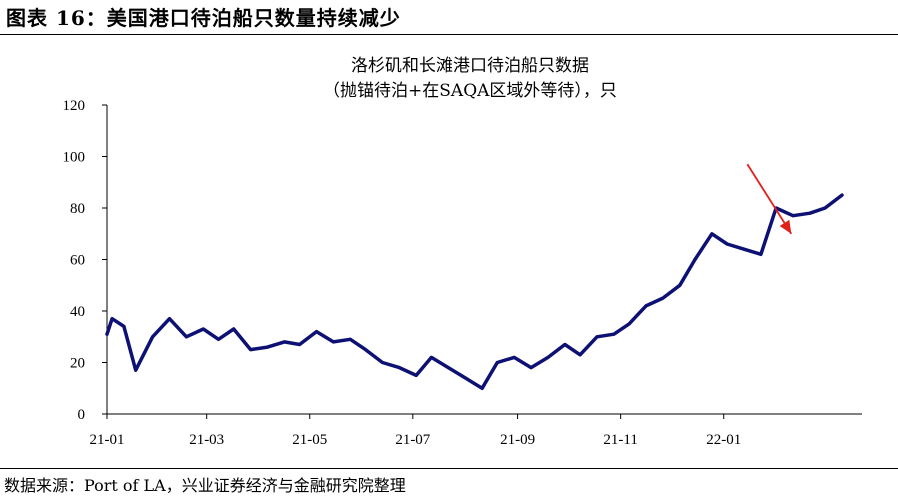 The width and height of the screenshot is (898, 501). I want to click on figure-title: 图表 16：美国港口待泊船只数量持续减少, so click(203, 18).